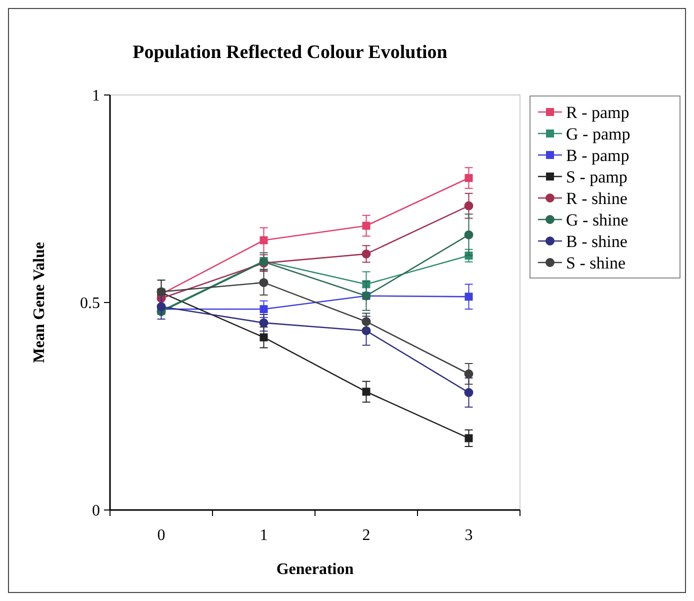 The image size is (694, 601). What do you see at coordinates (96, 511) in the screenshot?
I see `y-tick-label: 0` at bounding box center [96, 511].